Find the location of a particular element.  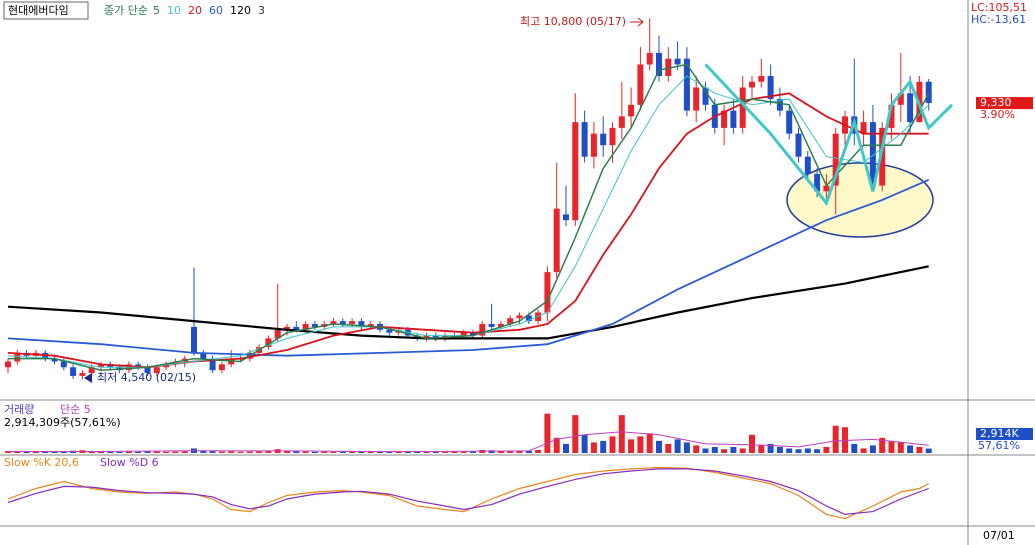

low-annotation: 최저 4,540 (02/15) is located at coordinates (146, 377).